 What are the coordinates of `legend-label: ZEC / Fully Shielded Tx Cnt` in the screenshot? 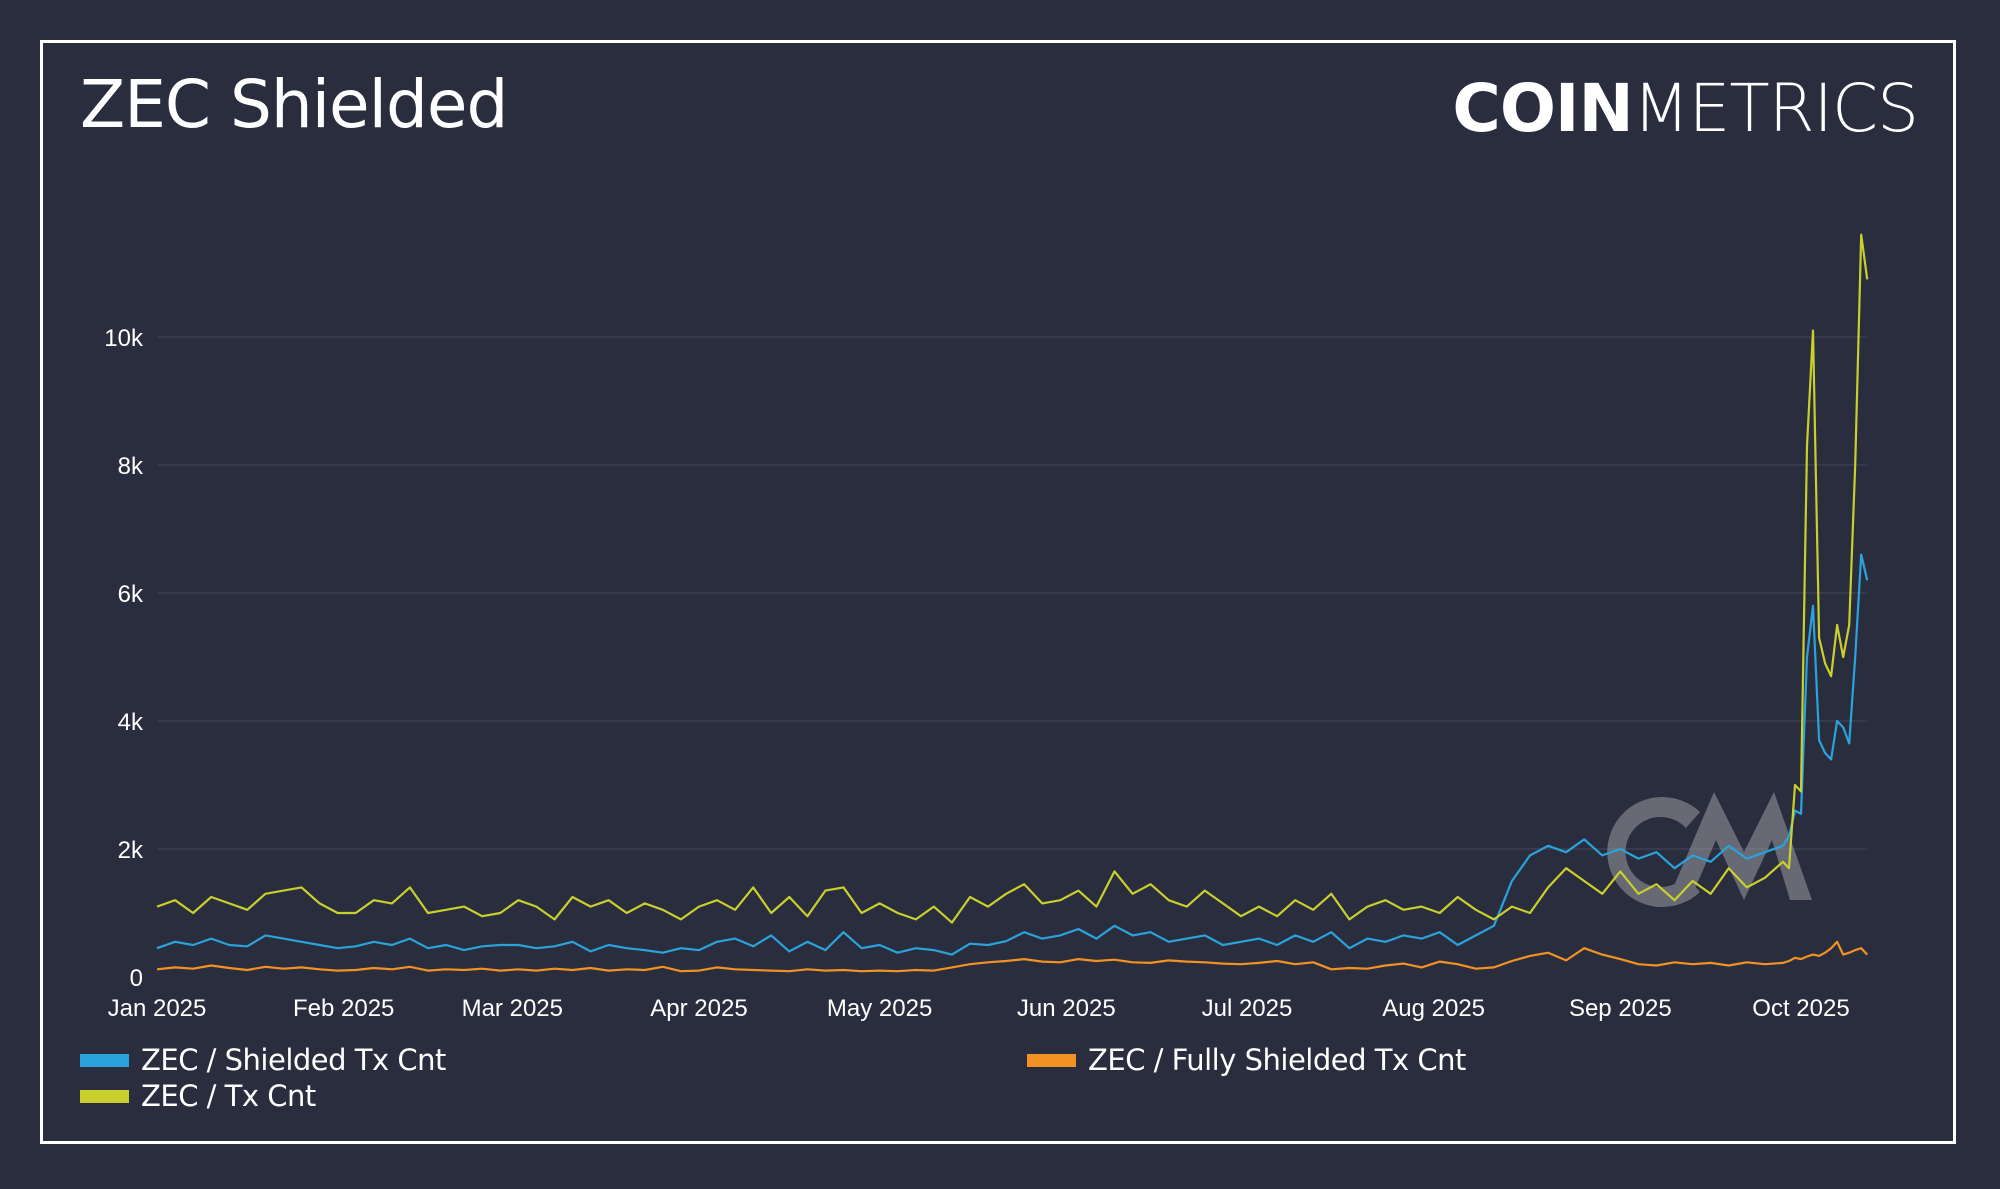 It's located at (1277, 1060).